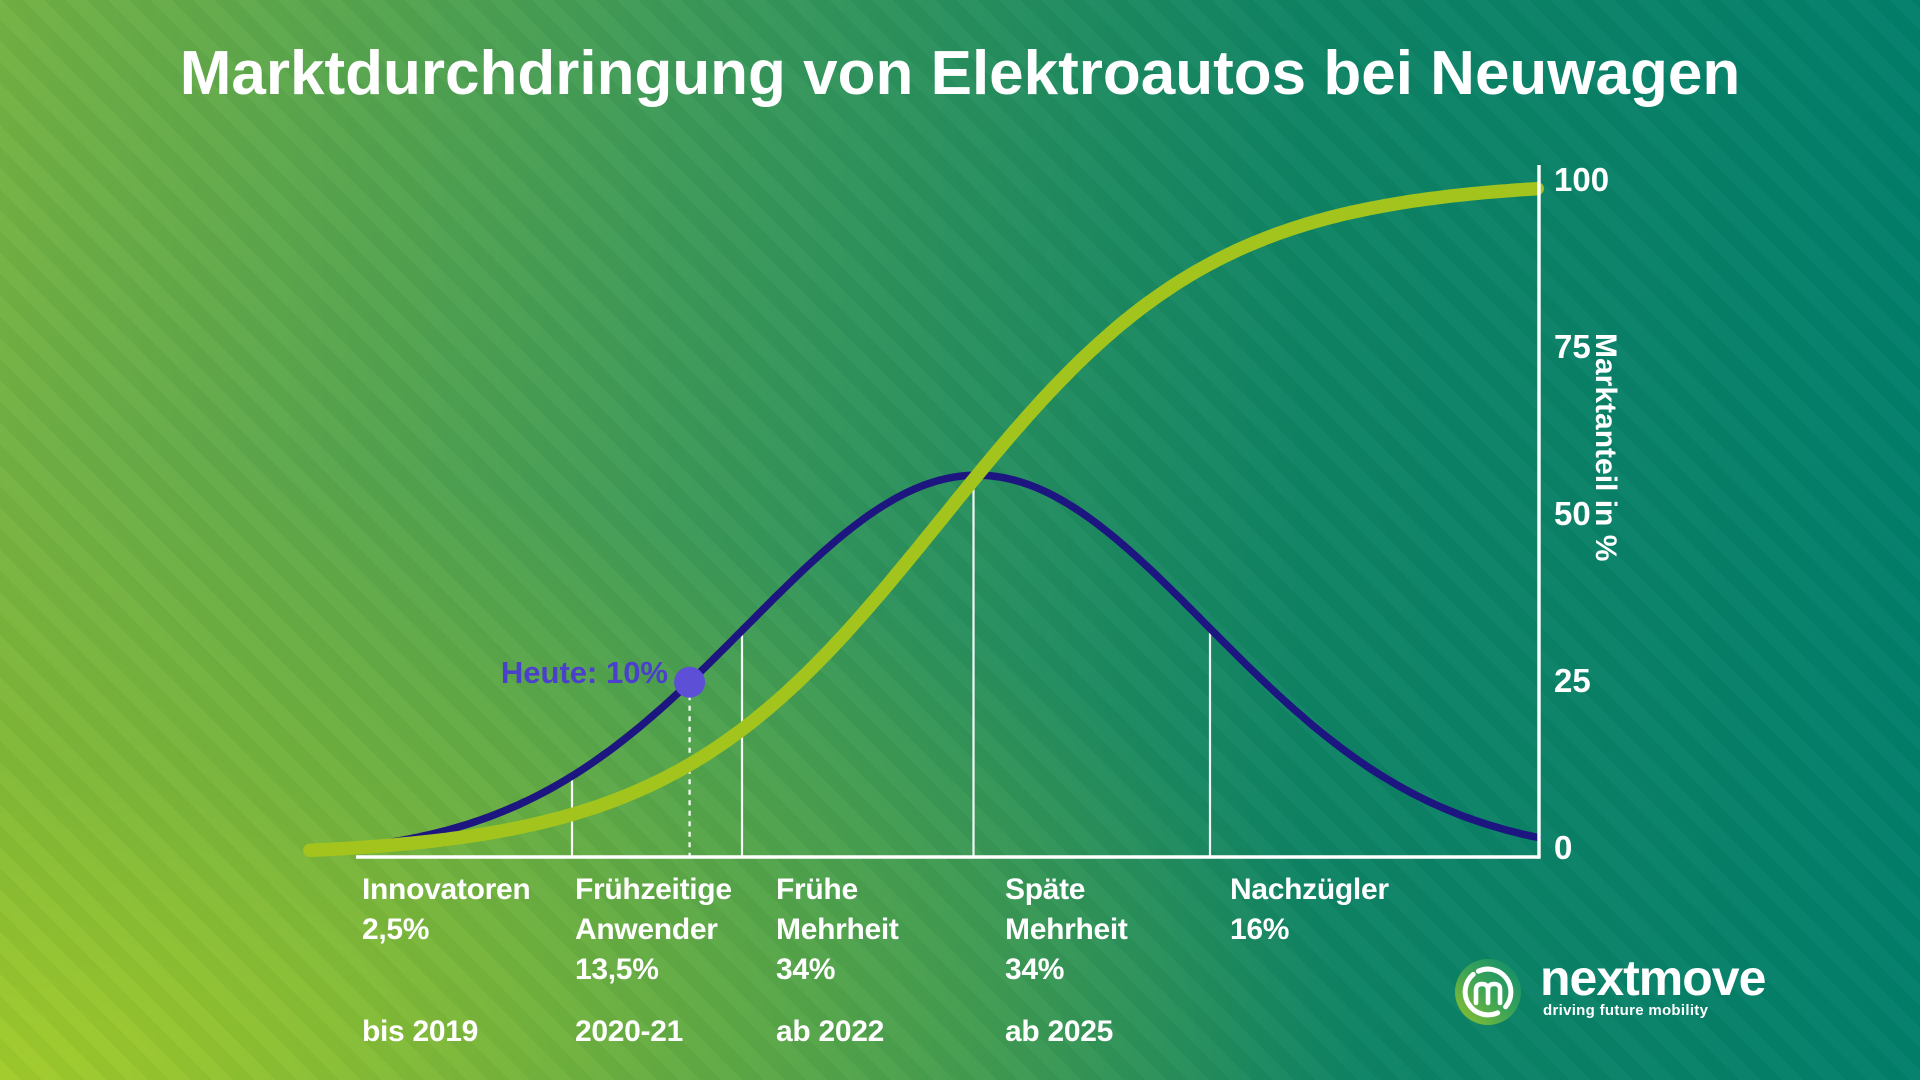 This screenshot has width=1920, height=1080. I want to click on nextmove-tagline: driving future mobility, so click(1626, 1010).